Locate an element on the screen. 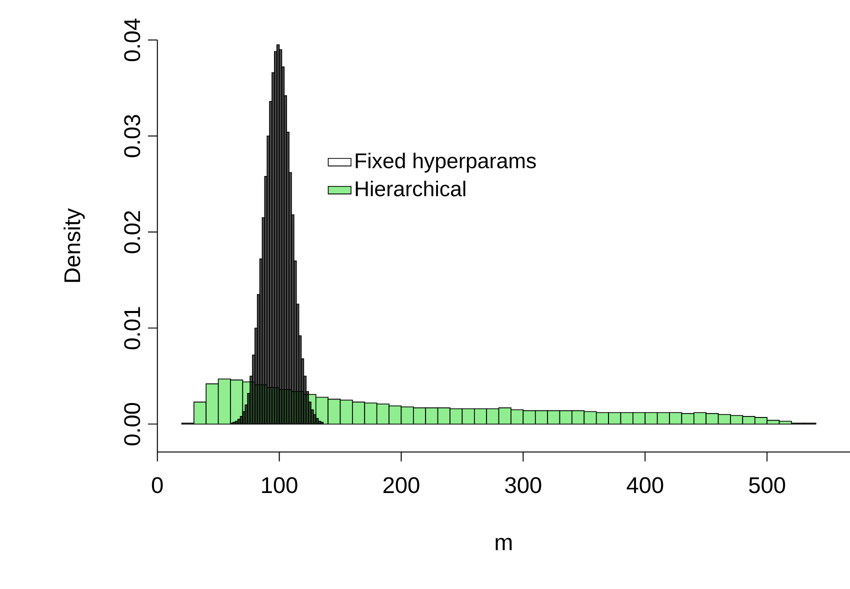  y-tick-label: 0.04 is located at coordinates (132, 40).